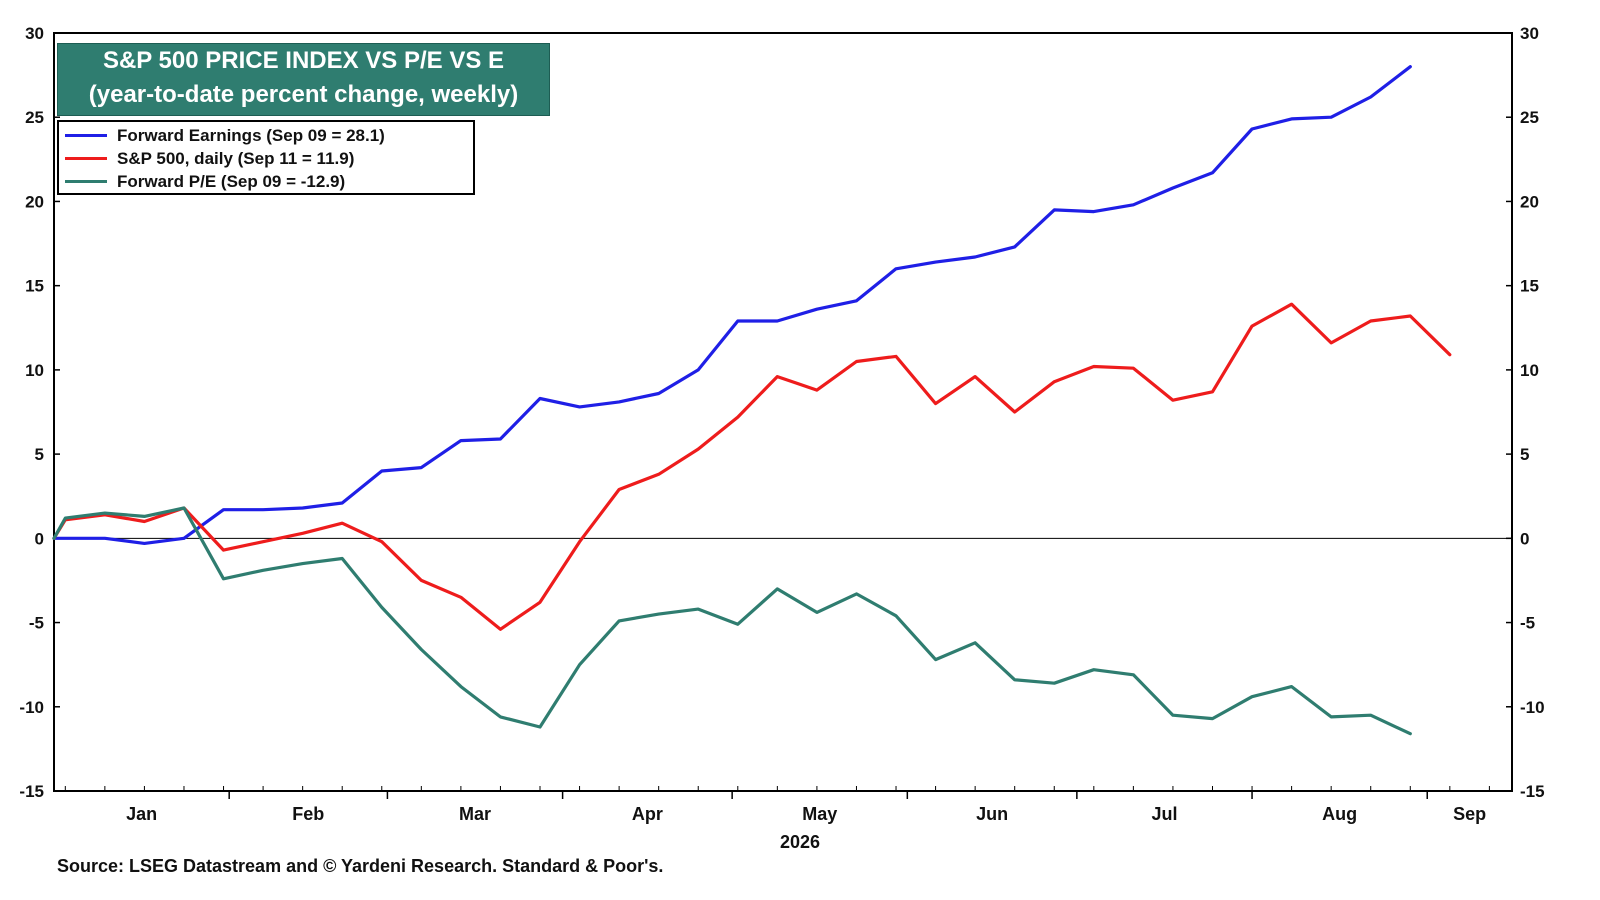 This screenshot has height=900, width=1600. Describe the element at coordinates (475, 814) in the screenshot. I see `month-label-mar: Mar` at that location.